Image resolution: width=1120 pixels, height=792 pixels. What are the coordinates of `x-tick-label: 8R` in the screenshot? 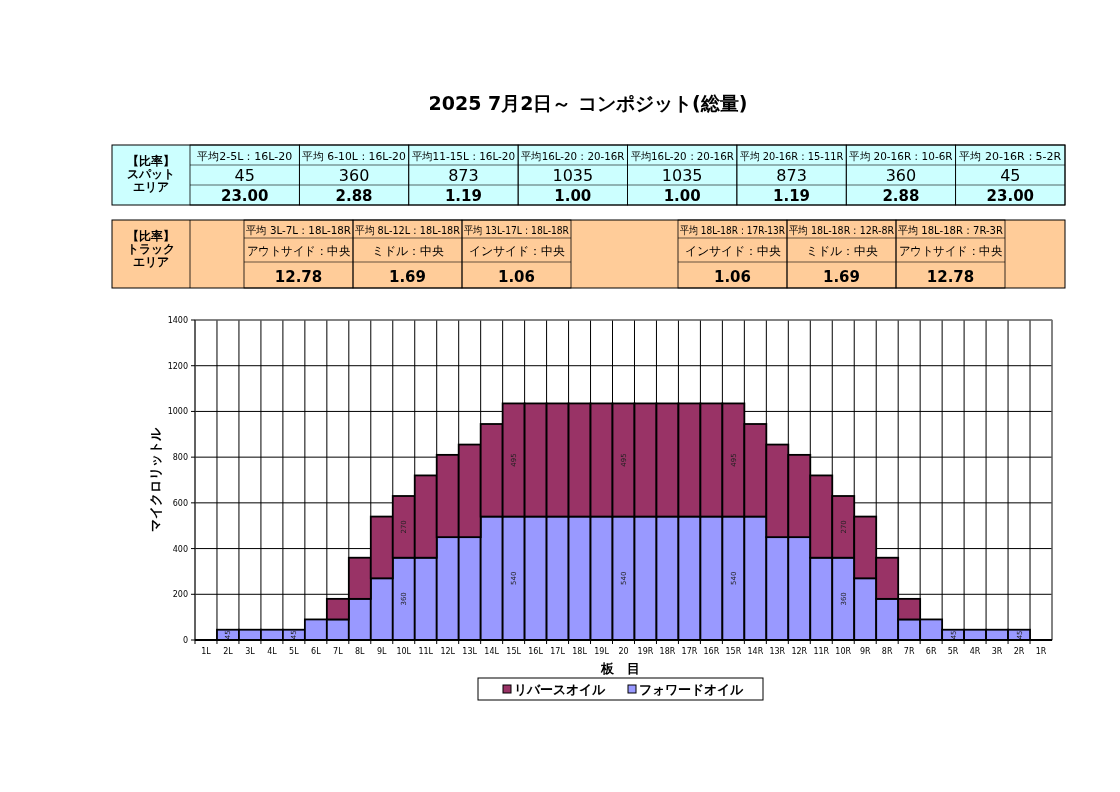 It's located at (887, 651).